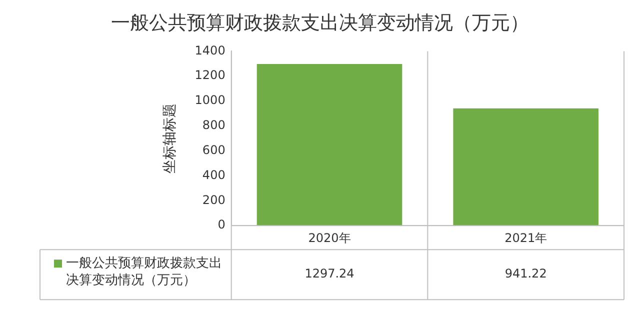  What do you see at coordinates (329, 237) in the screenshot?
I see `x-tick-label: 2020年` at bounding box center [329, 237].